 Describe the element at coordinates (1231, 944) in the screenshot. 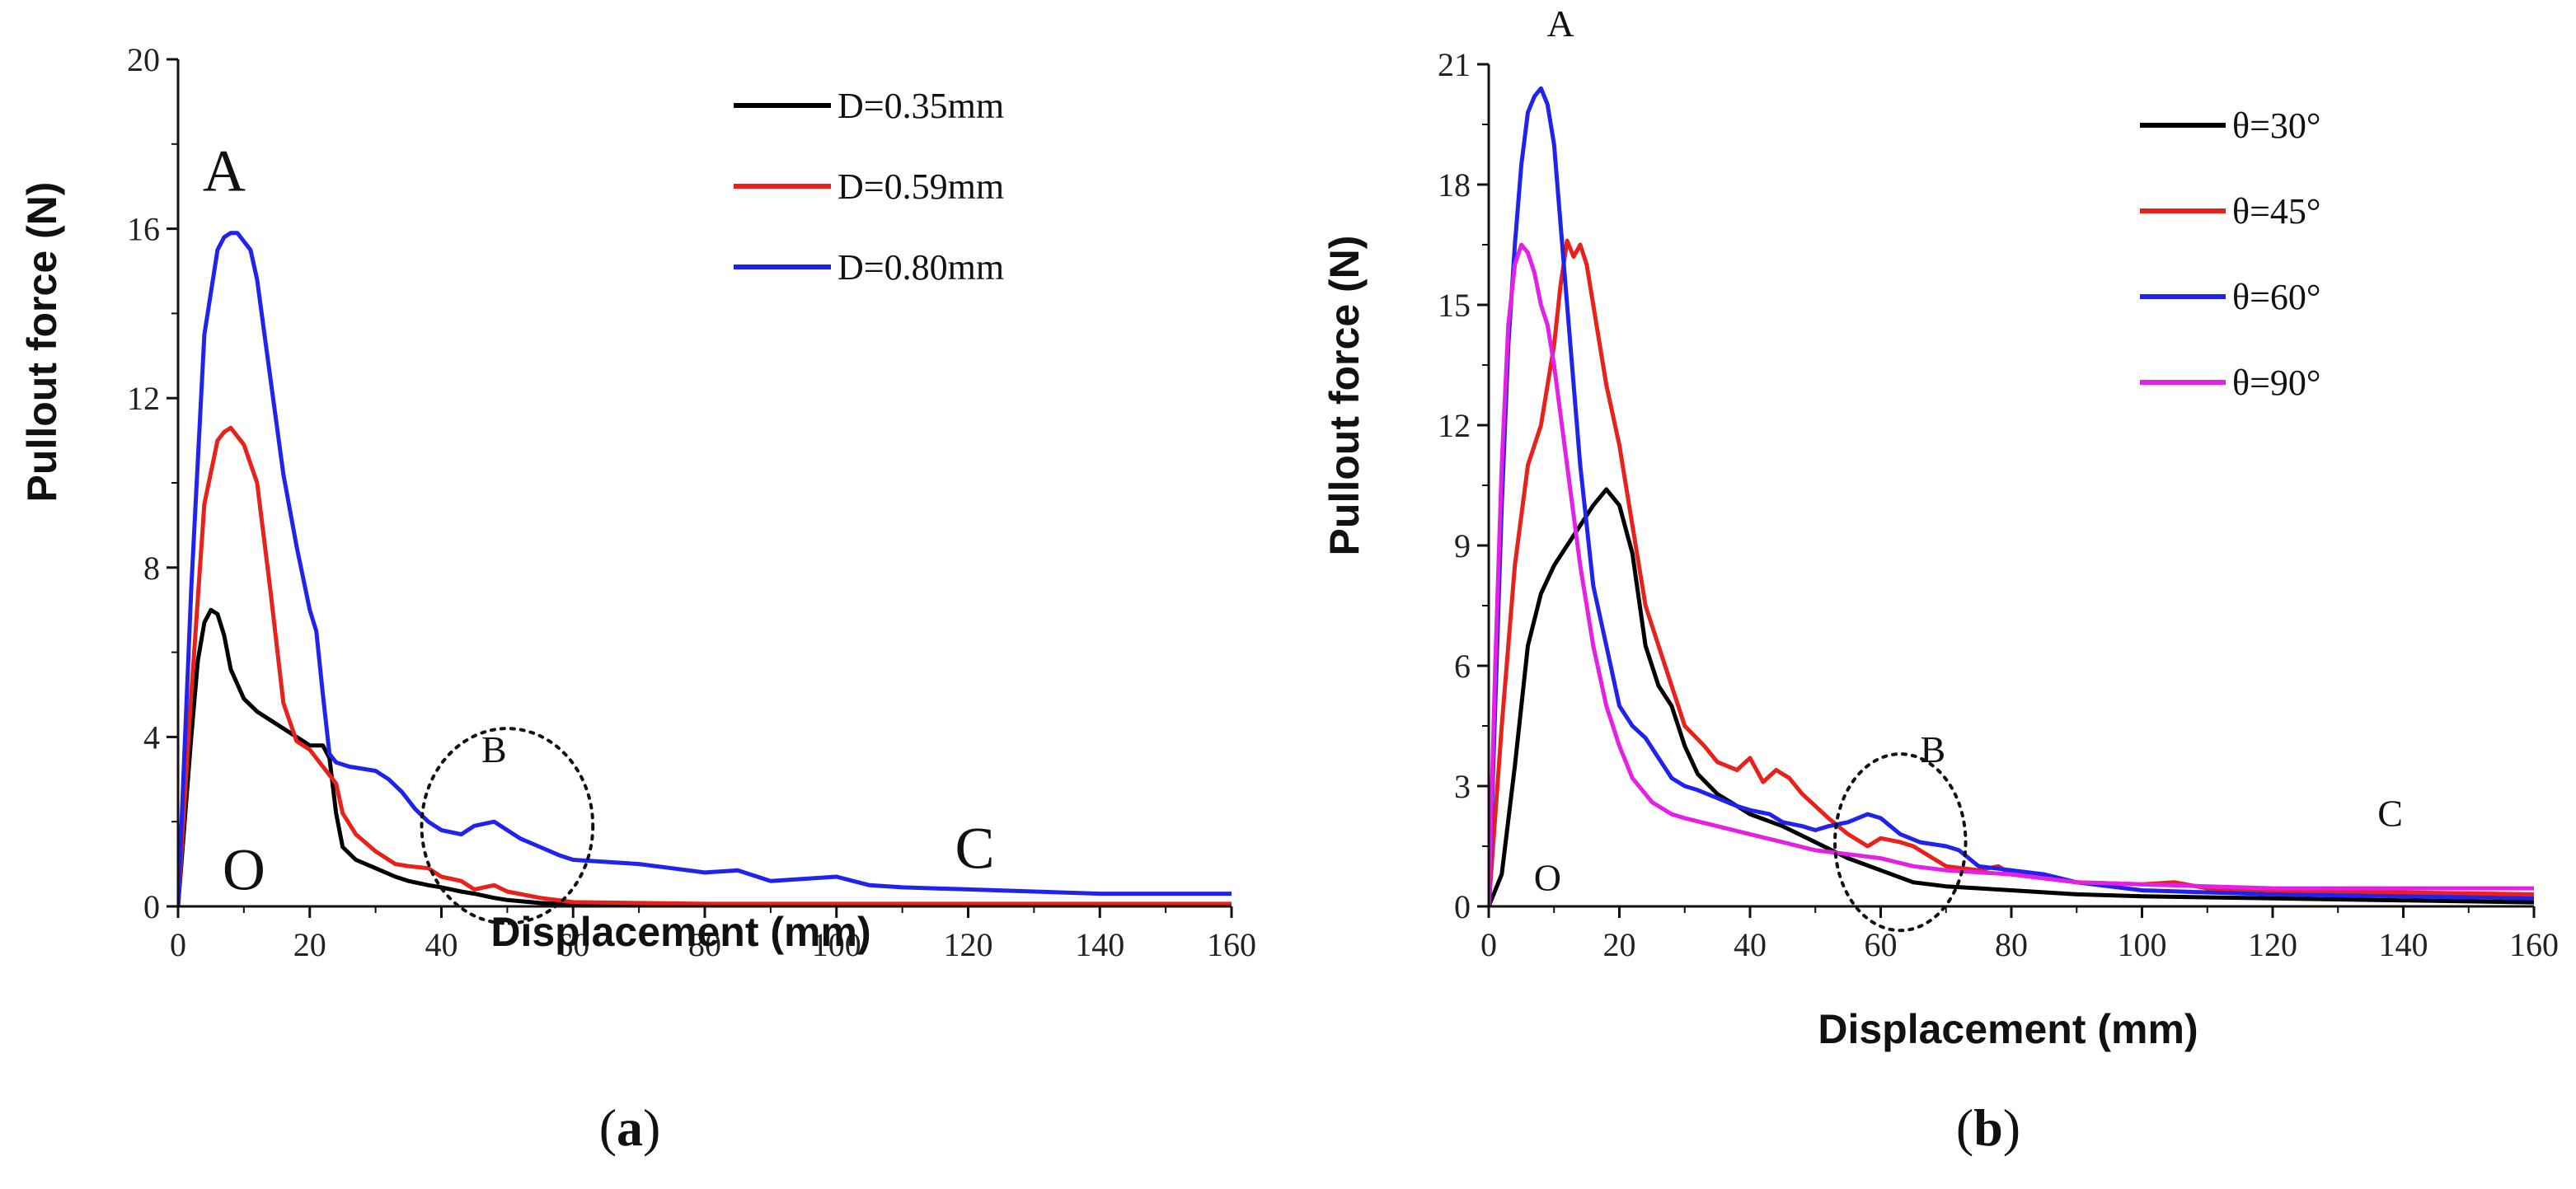

I see `panel-a-x-tick-label: 160` at that location.